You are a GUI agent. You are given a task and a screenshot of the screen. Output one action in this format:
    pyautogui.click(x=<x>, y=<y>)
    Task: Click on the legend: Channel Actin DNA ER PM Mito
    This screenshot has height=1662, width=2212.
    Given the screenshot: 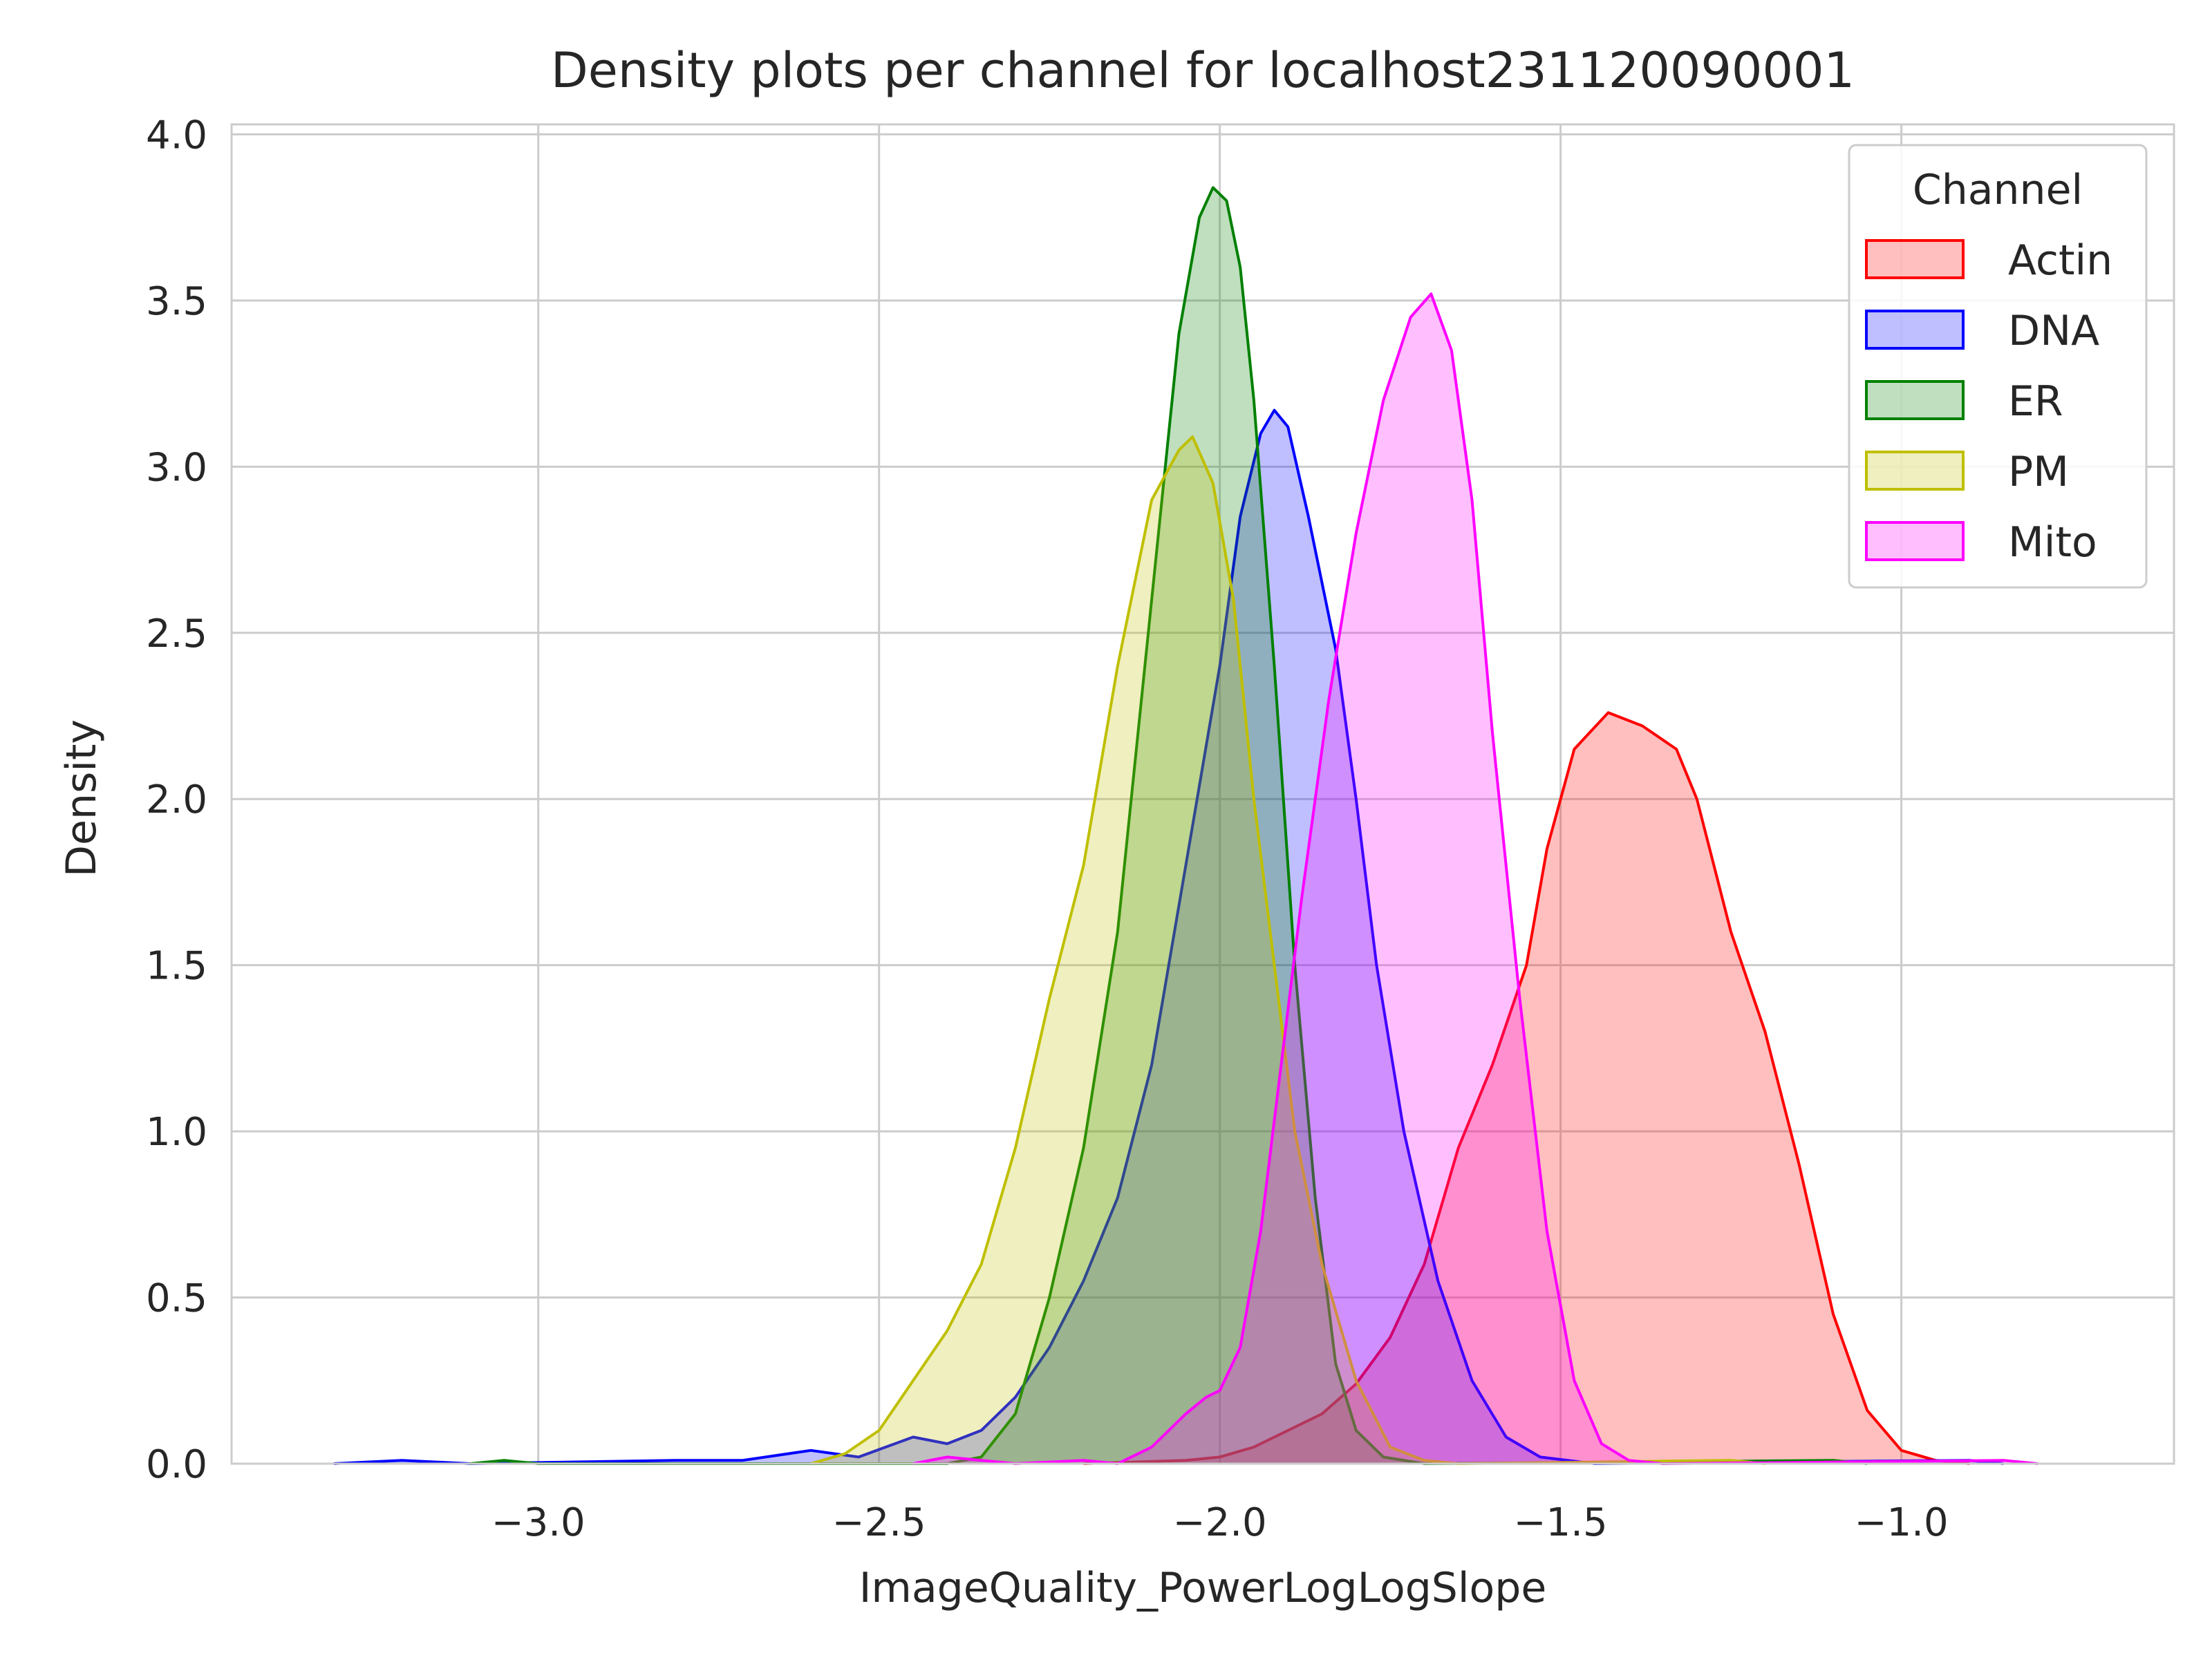 What is the action you would take?
    pyautogui.click(x=1998, y=367)
    